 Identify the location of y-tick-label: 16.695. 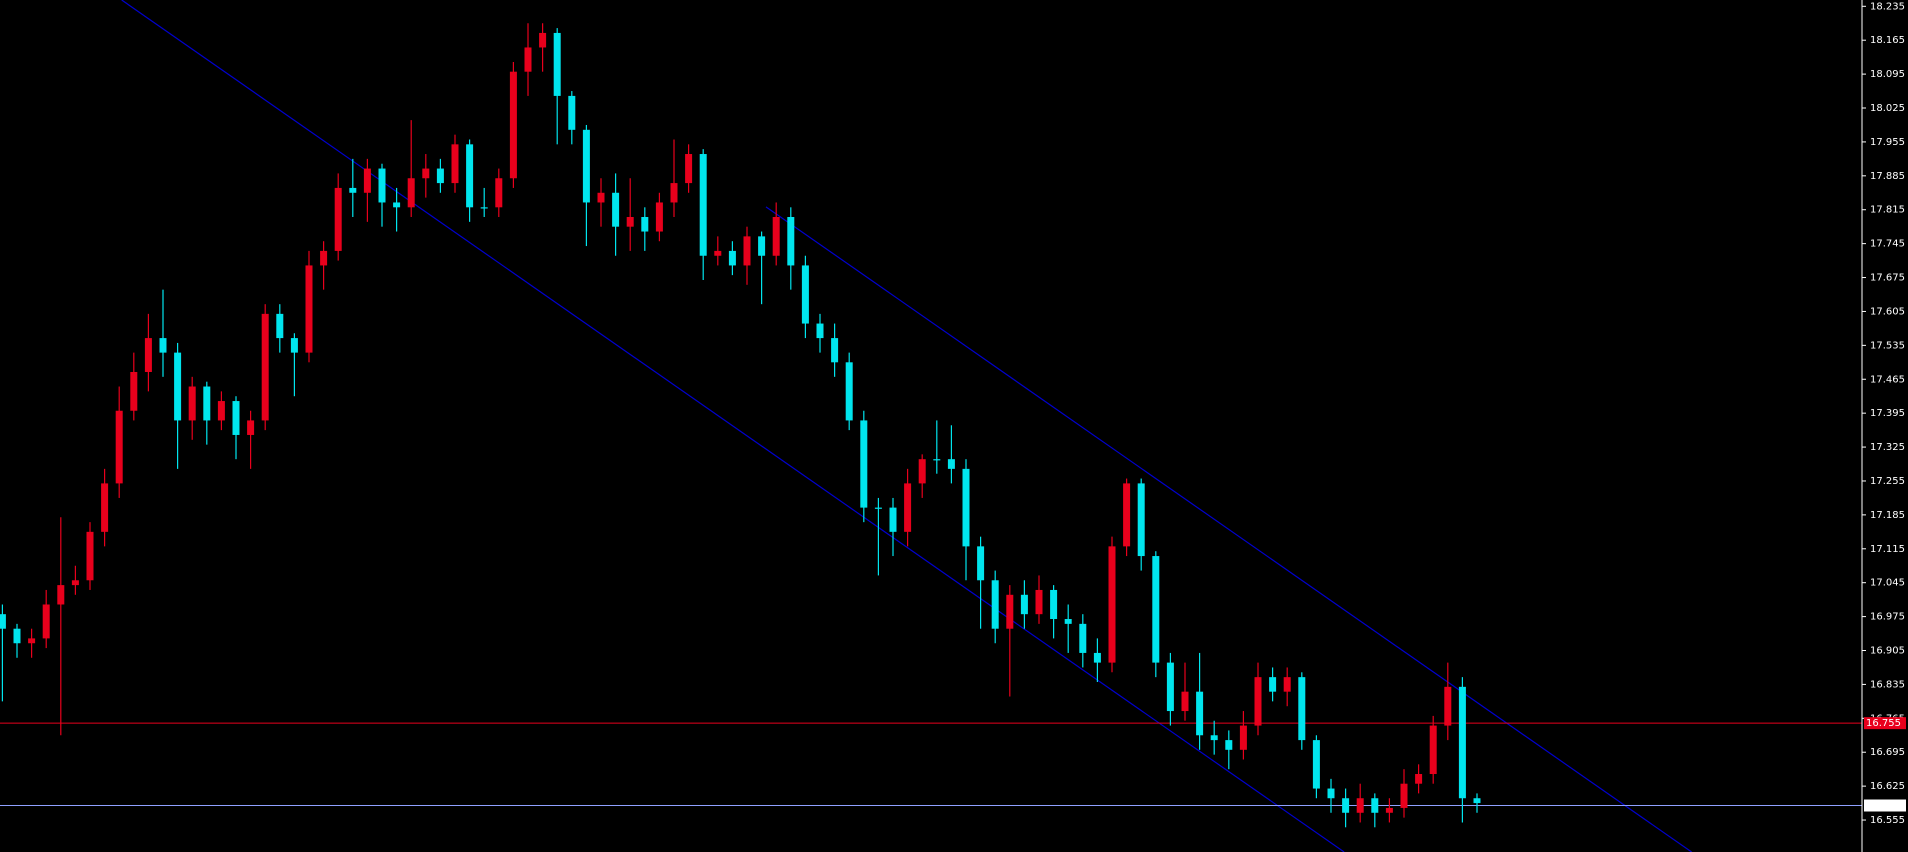
(1887, 752).